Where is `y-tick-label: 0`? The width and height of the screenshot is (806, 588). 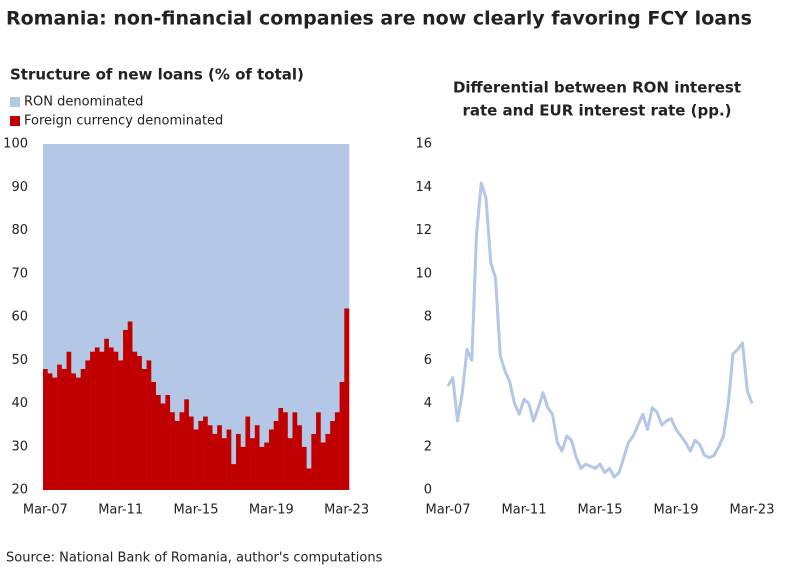 y-tick-label: 0 is located at coordinates (428, 490).